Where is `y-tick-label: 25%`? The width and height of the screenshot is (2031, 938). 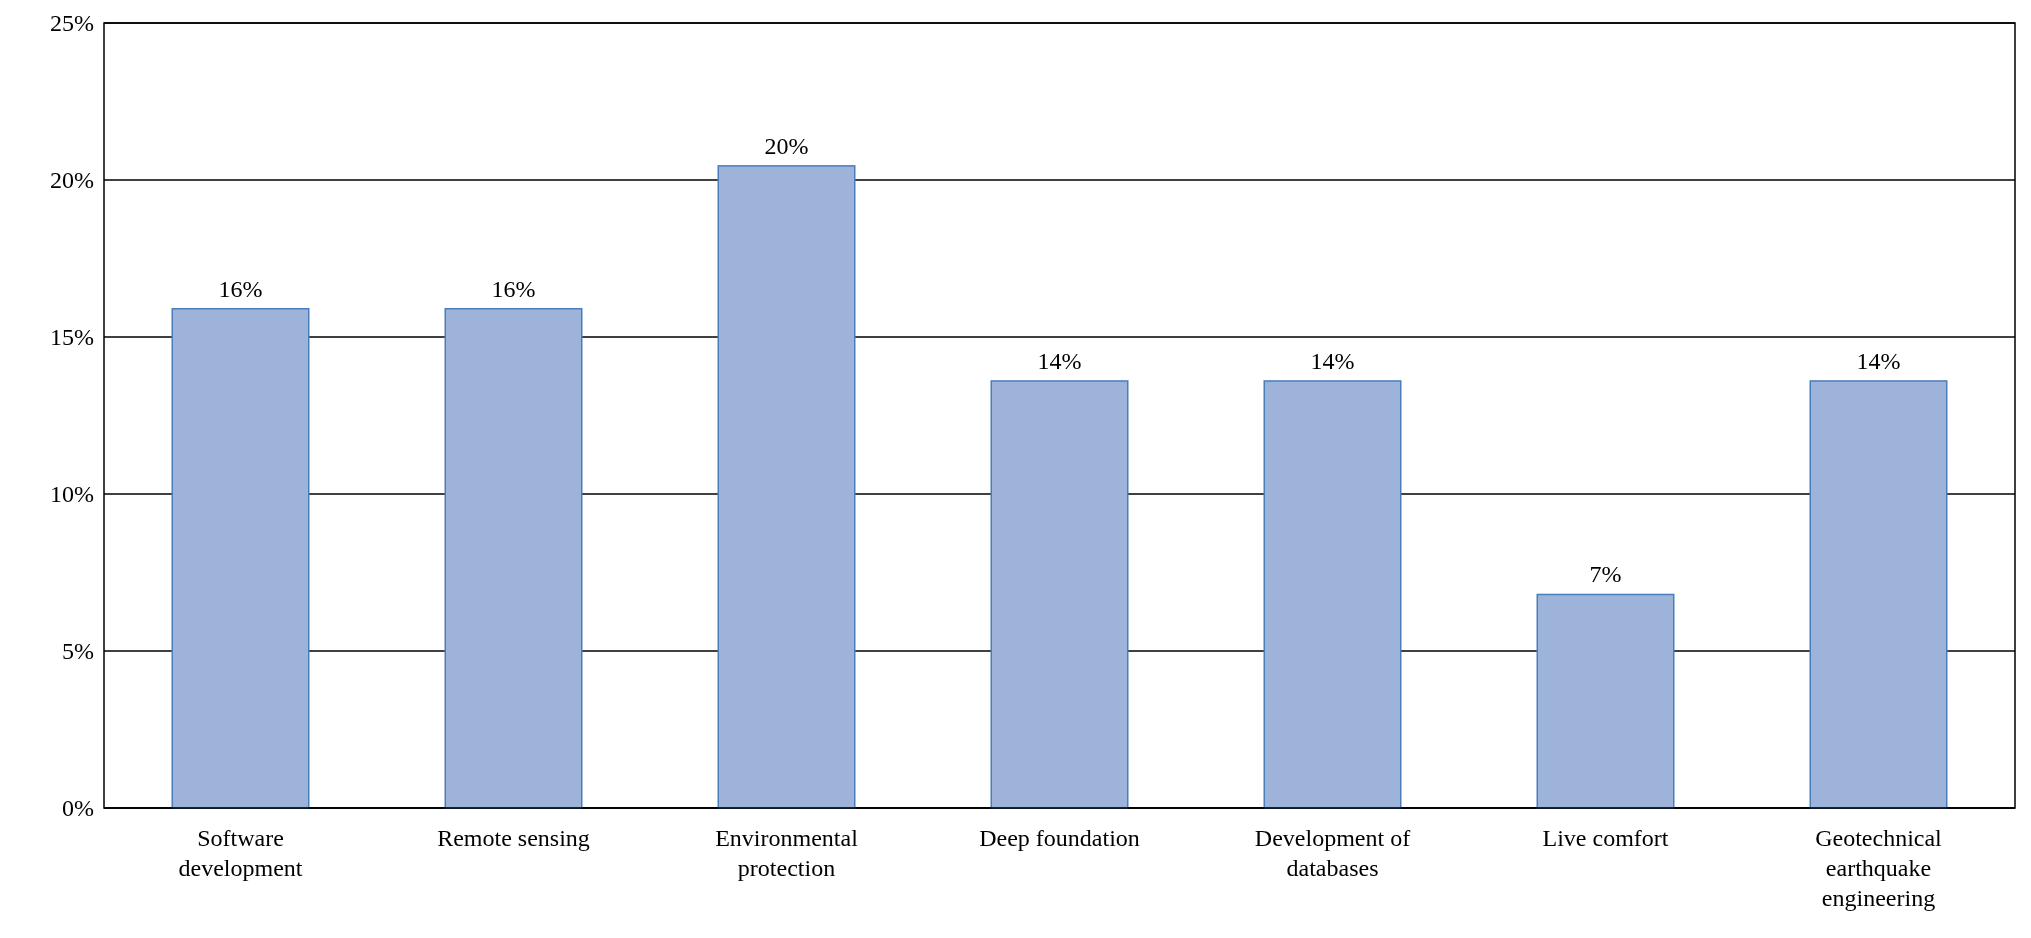
y-tick-label: 25% is located at coordinates (72, 23).